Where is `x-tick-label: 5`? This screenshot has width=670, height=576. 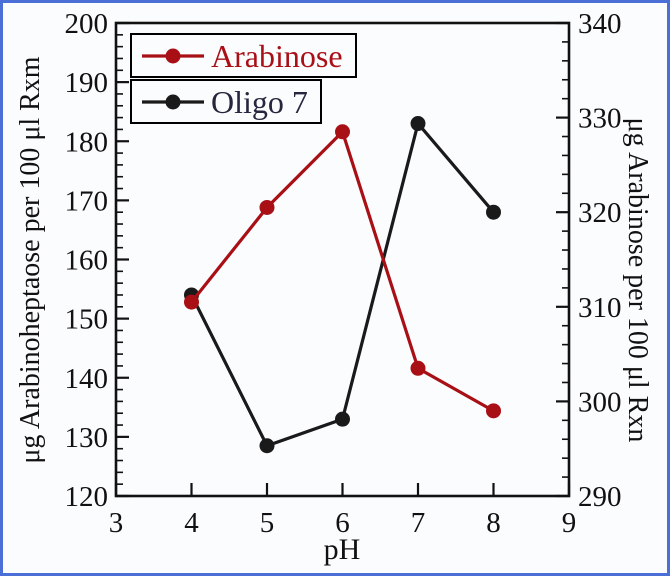
x-tick-label: 5 is located at coordinates (267, 523).